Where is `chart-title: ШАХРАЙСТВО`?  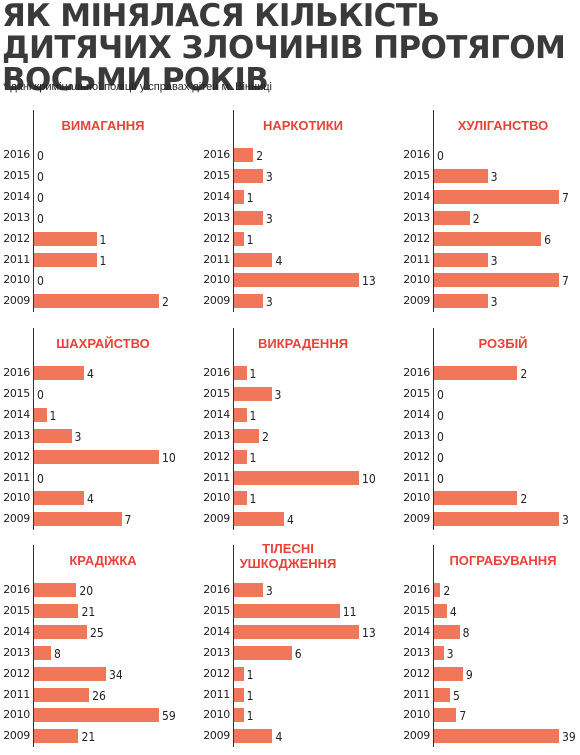 chart-title: ШАХРАЙСТВО is located at coordinates (103, 343).